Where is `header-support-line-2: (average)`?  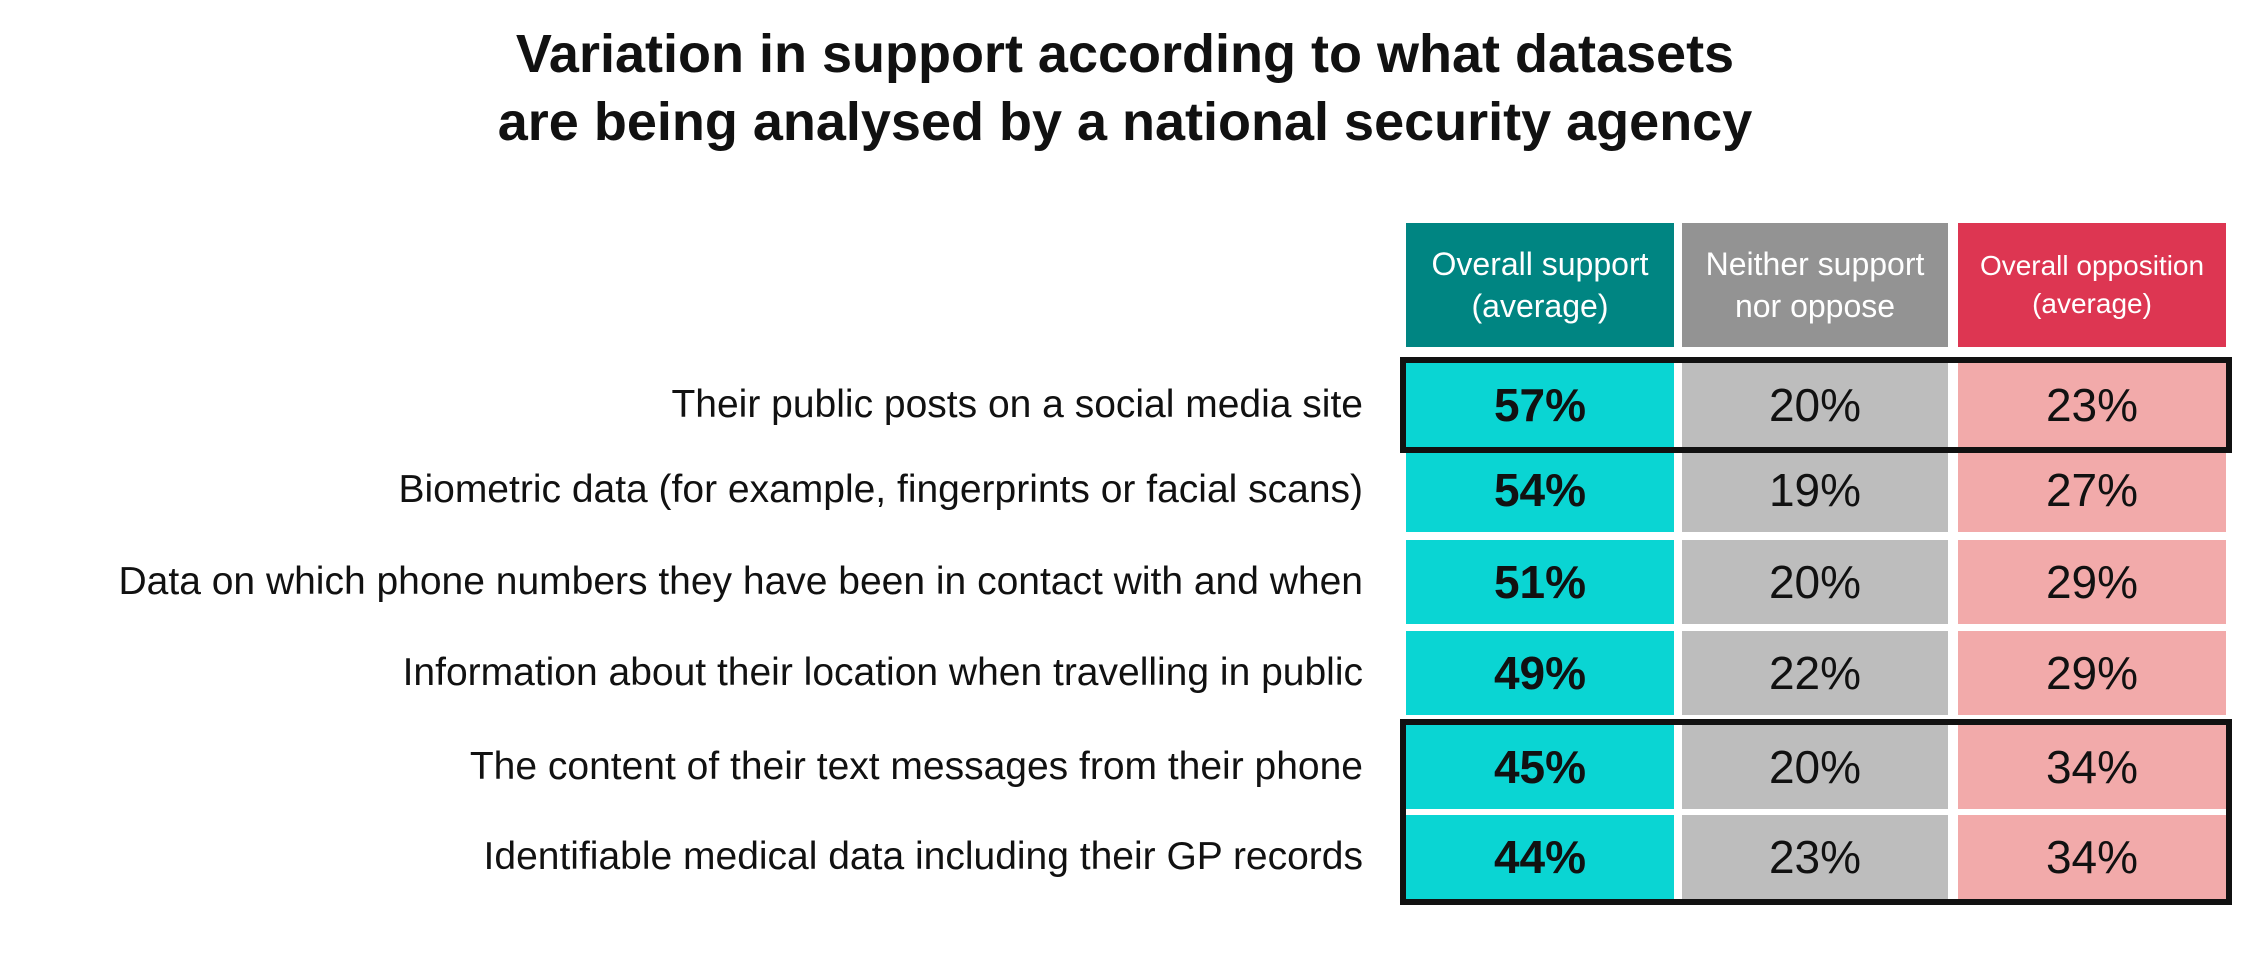
header-support-line-2: (average) is located at coordinates (1540, 306).